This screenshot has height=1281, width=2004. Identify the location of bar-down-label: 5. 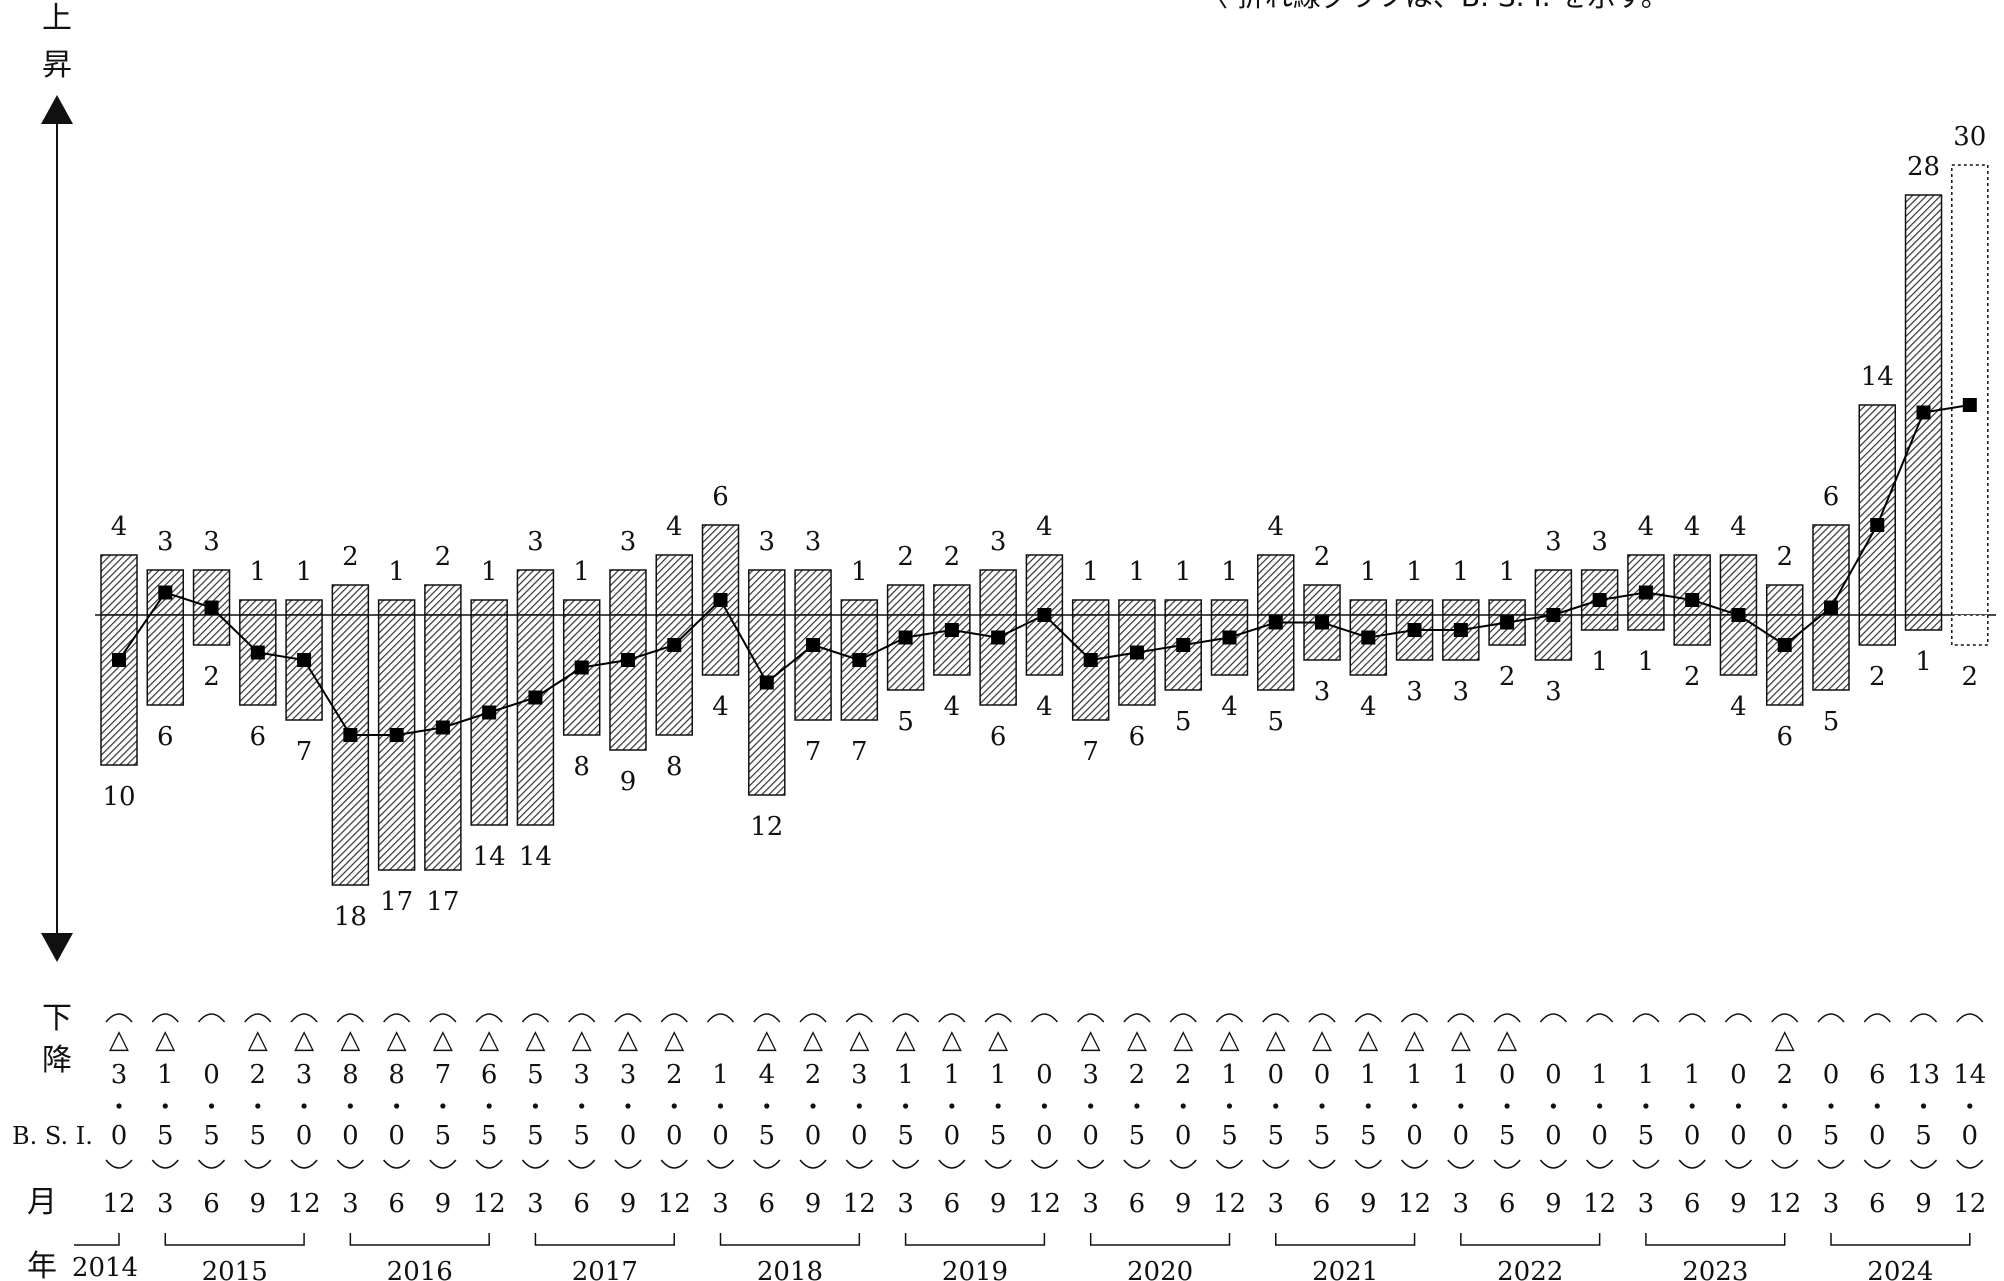
(1831, 722).